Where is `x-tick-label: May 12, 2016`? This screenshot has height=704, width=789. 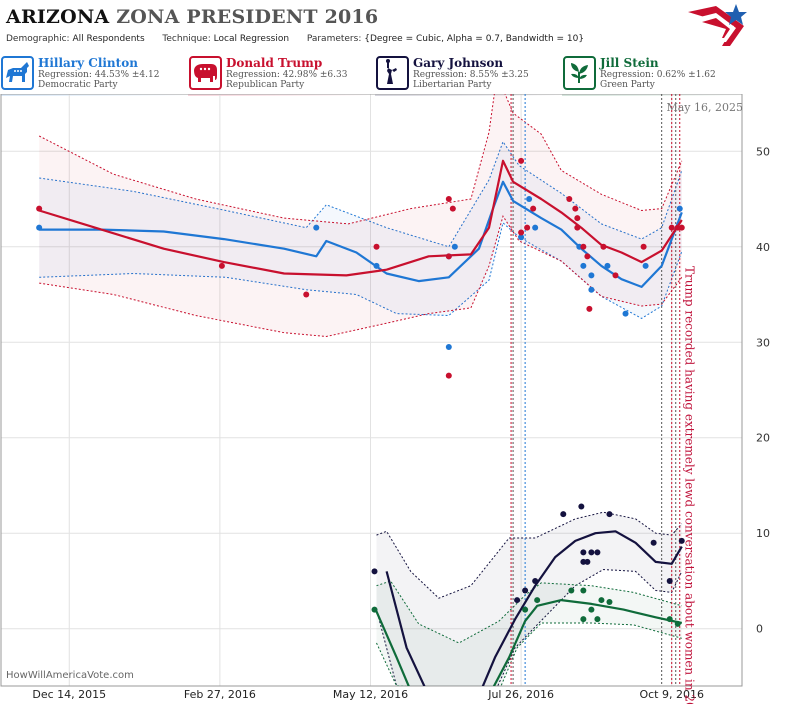
x-tick-label: May 12, 2016 is located at coordinates (370, 694).